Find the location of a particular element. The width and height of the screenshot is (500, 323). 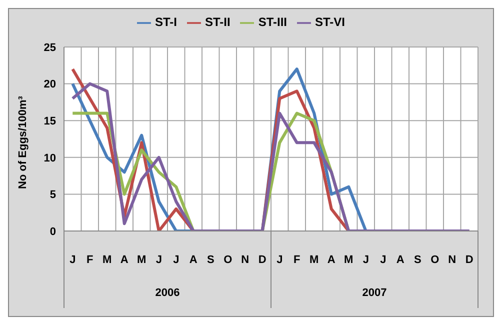

y-tick-label: 5 is located at coordinates (53, 195).